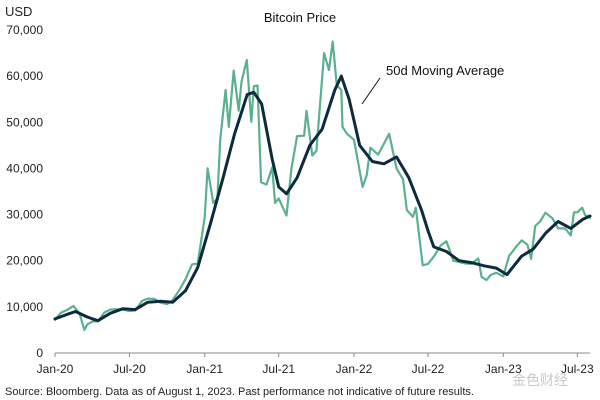 The height and width of the screenshot is (400, 600). What do you see at coordinates (18, 11) in the screenshot?
I see `y-axis-unit-label: USD` at bounding box center [18, 11].